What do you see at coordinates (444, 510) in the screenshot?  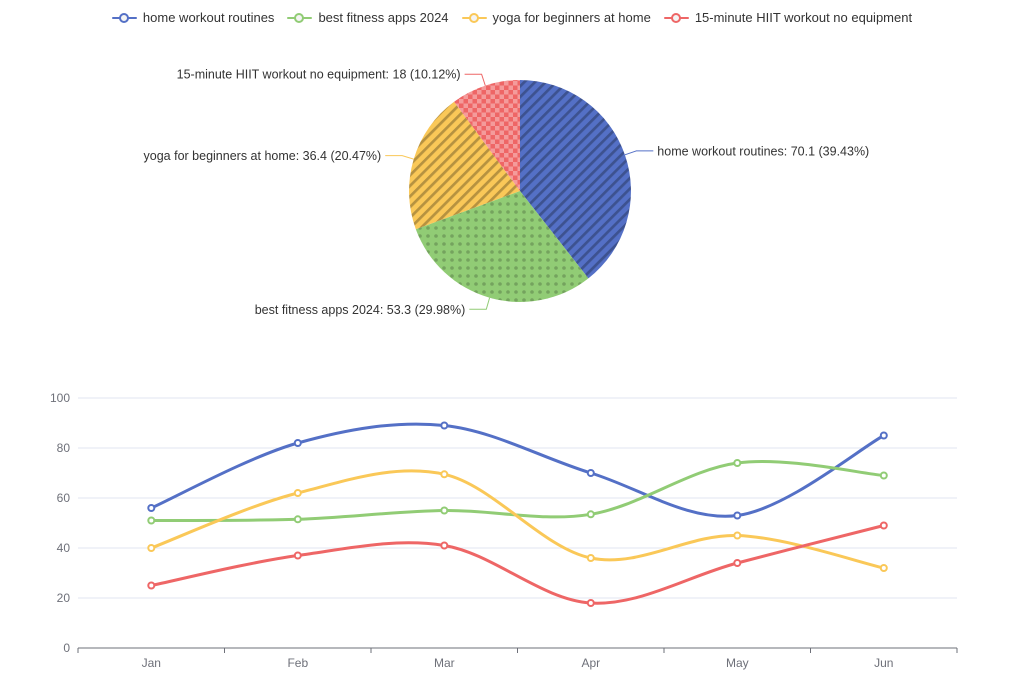 I see `data-point-best-fitness-apps-2024-mar` at bounding box center [444, 510].